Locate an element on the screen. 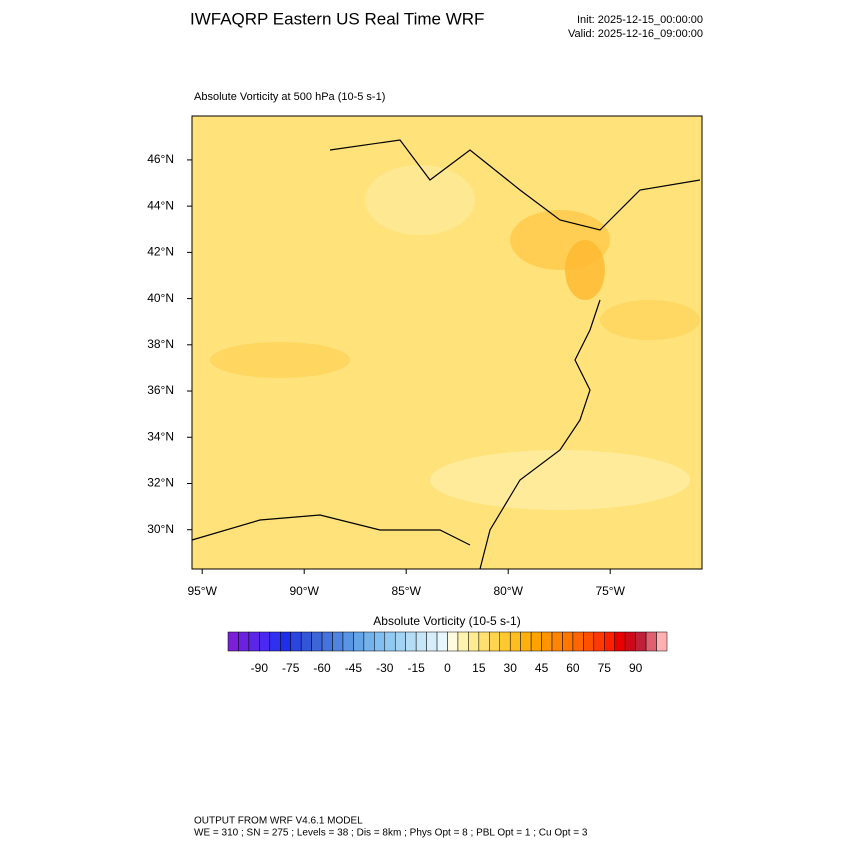 The height and width of the screenshot is (850, 850). x-tick-label: 90°W is located at coordinates (304, 591).